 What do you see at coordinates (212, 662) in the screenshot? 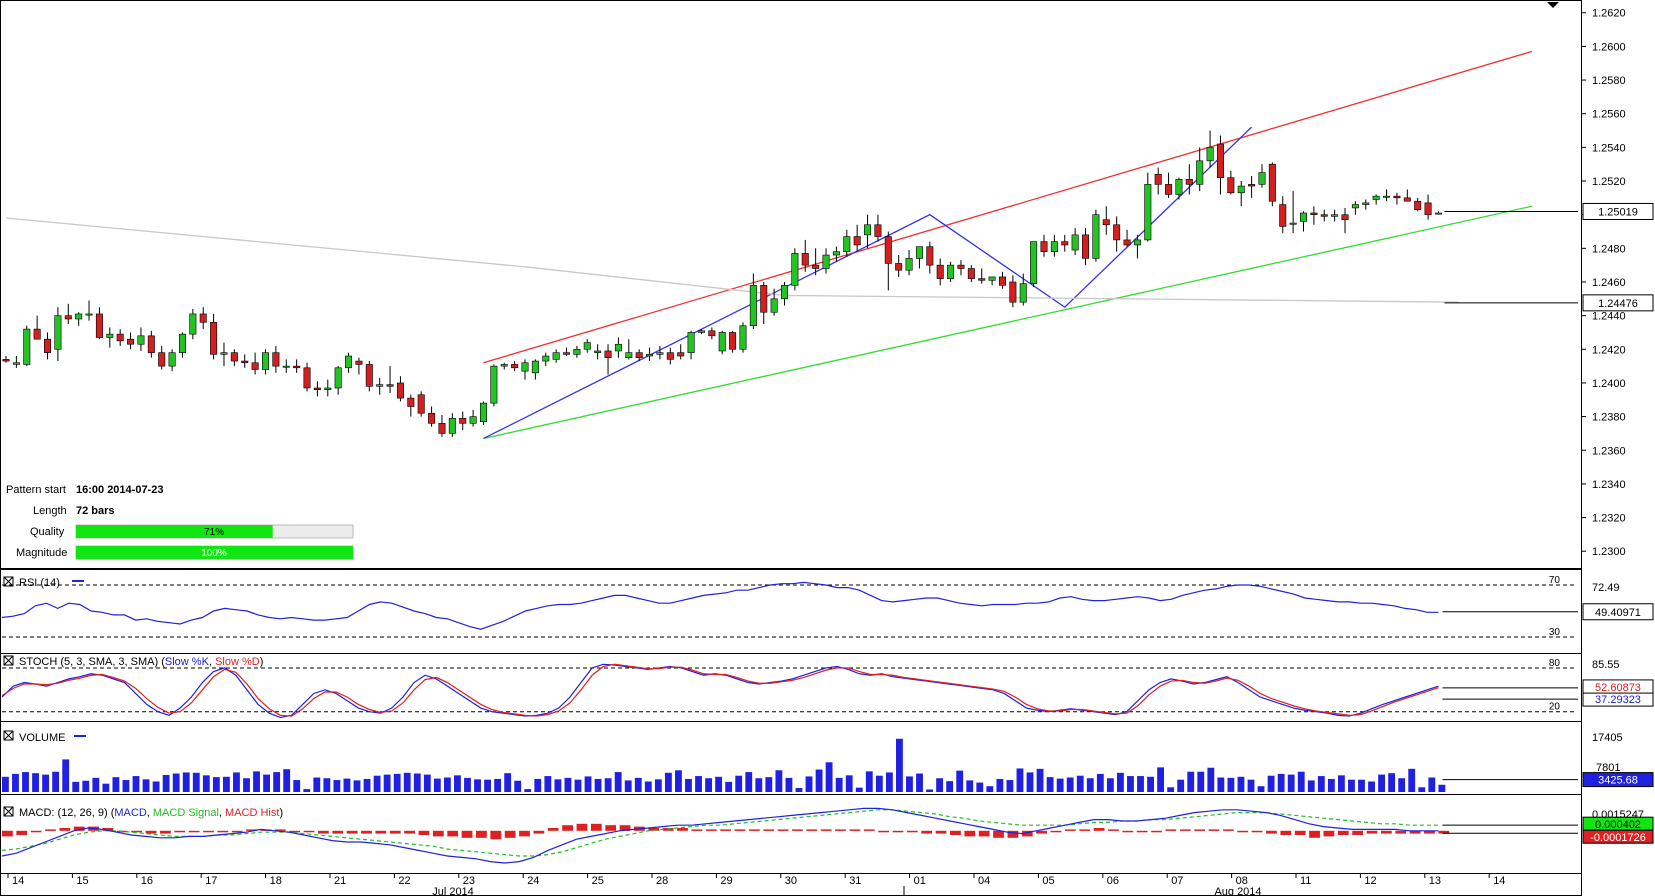
I see `stoch-comma: ,` at bounding box center [212, 662].